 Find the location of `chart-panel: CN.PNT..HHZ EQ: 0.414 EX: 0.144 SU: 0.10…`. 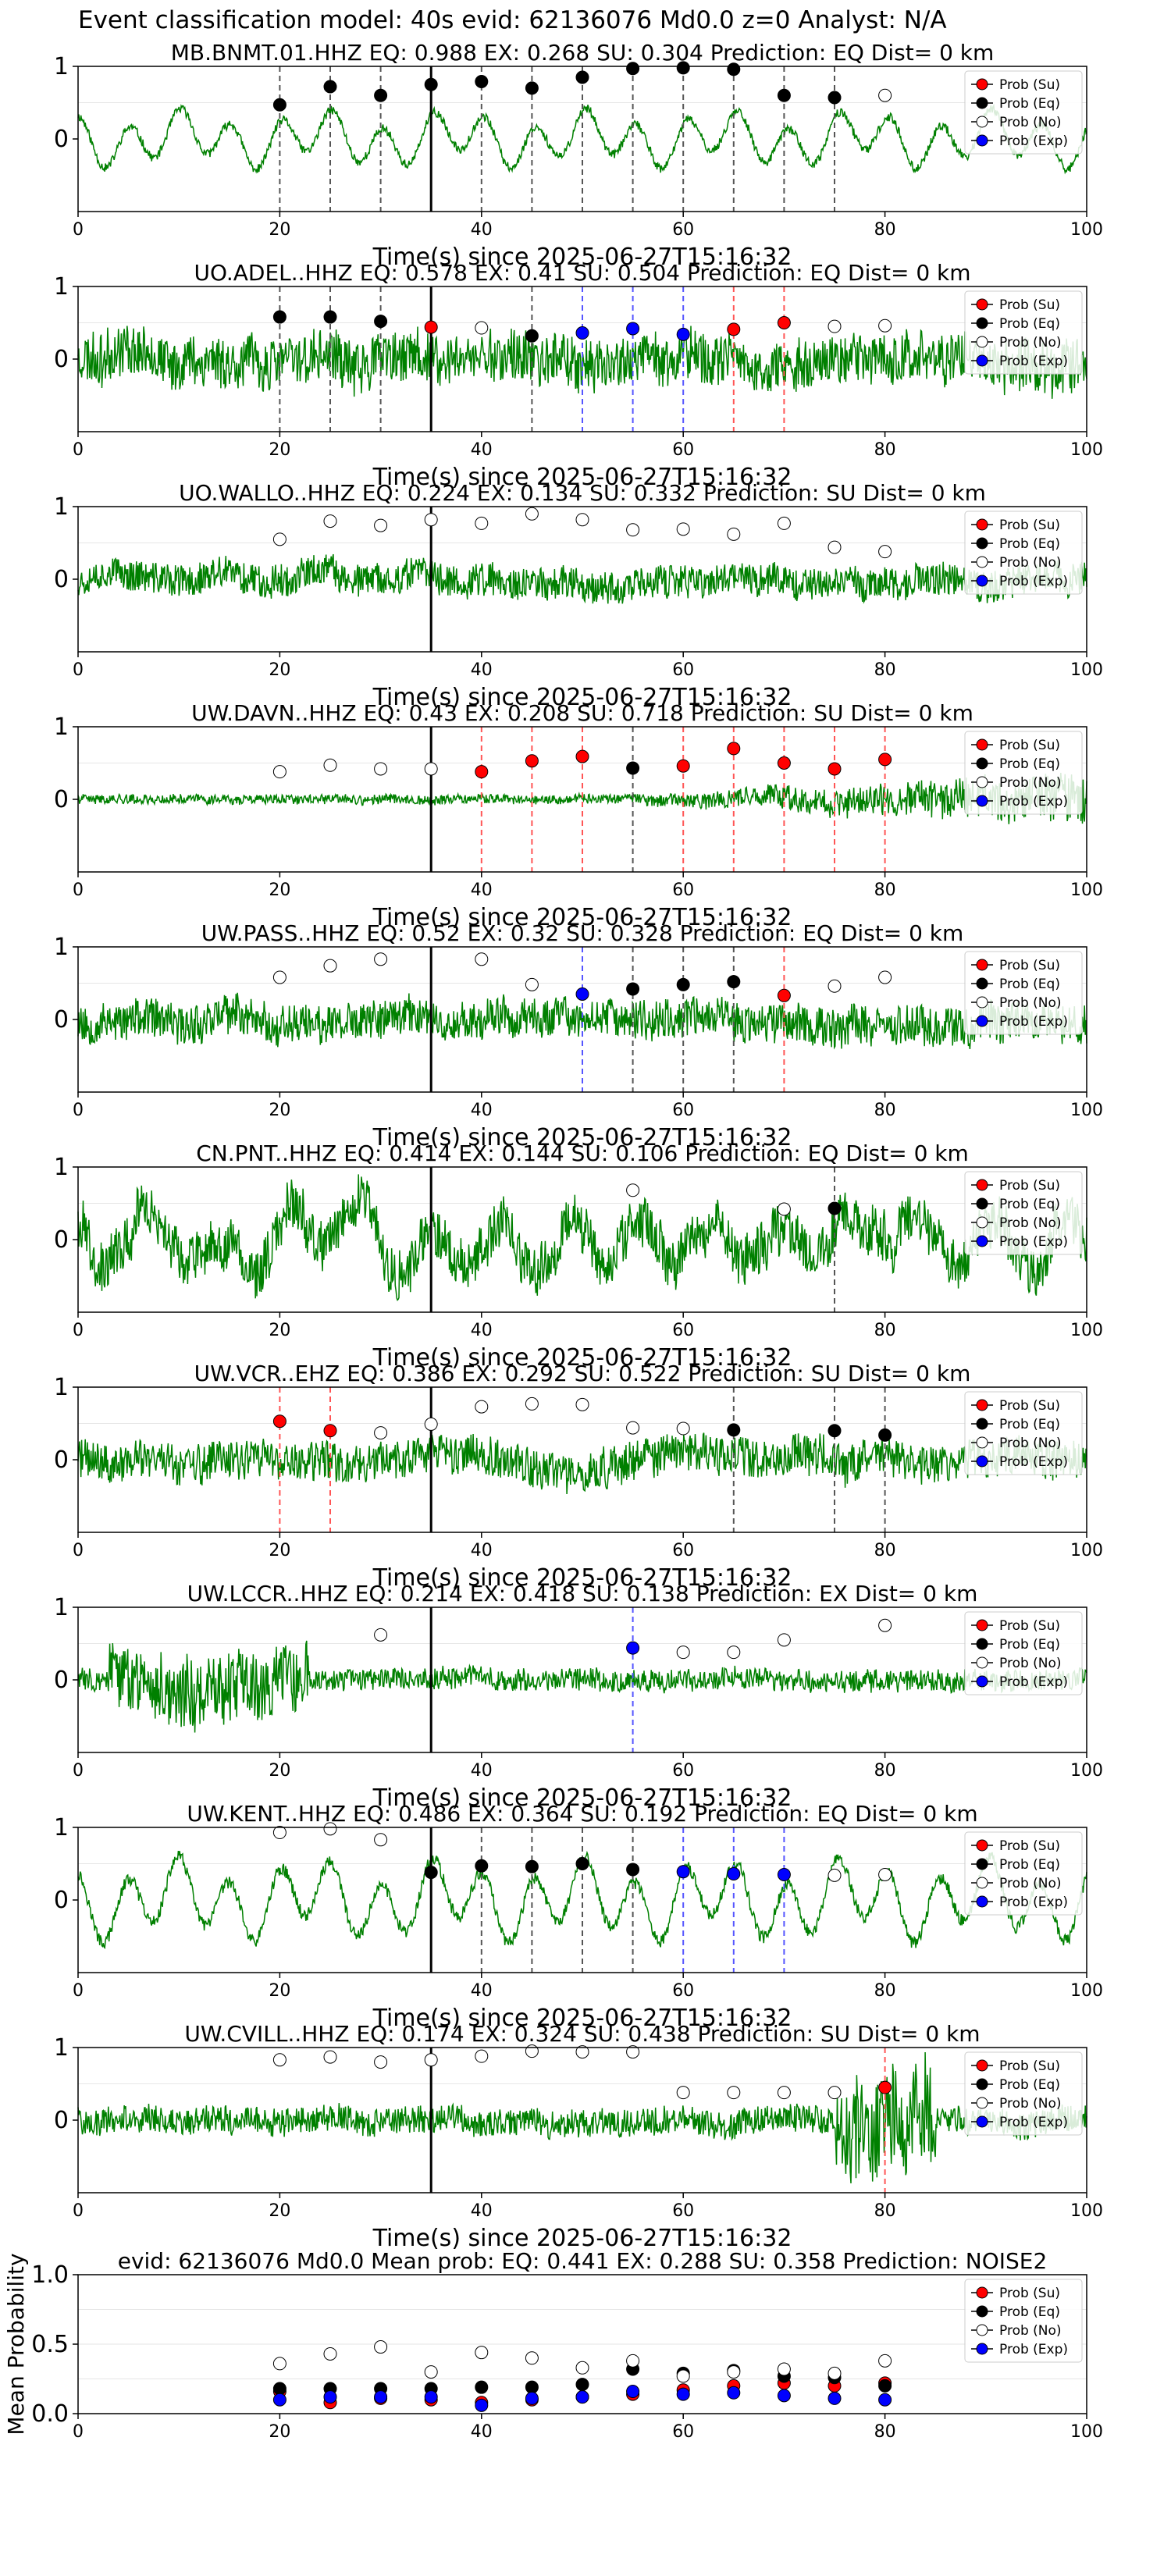

chart-panel: CN.PNT..HHZ EQ: 0.414 EX: 0.144 SU: 0.10… is located at coordinates (578, 1256).